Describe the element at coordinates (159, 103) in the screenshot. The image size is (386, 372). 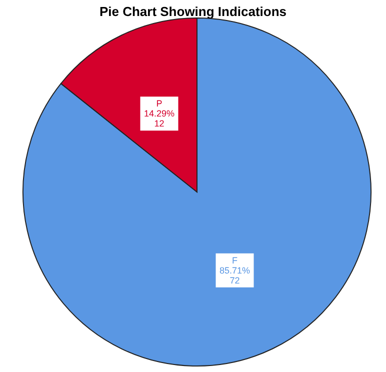
I see `slice-label: P` at that location.